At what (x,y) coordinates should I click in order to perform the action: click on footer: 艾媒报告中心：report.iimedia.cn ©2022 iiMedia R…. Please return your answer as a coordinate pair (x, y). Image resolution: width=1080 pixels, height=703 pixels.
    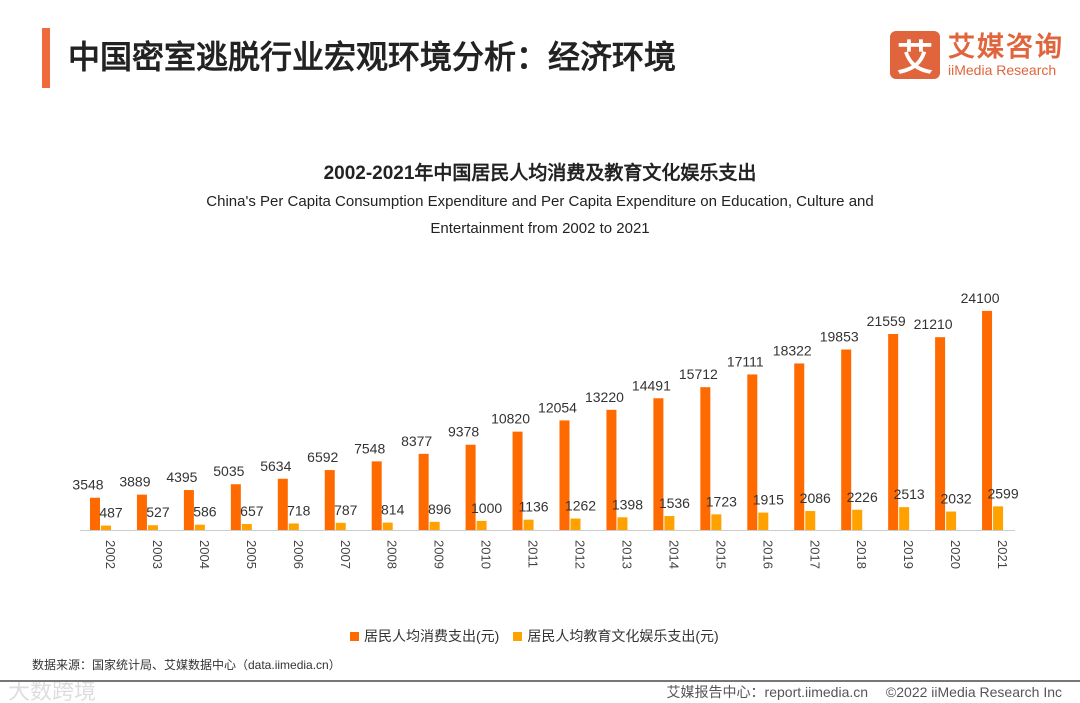
    Looking at the image, I should click on (864, 692).